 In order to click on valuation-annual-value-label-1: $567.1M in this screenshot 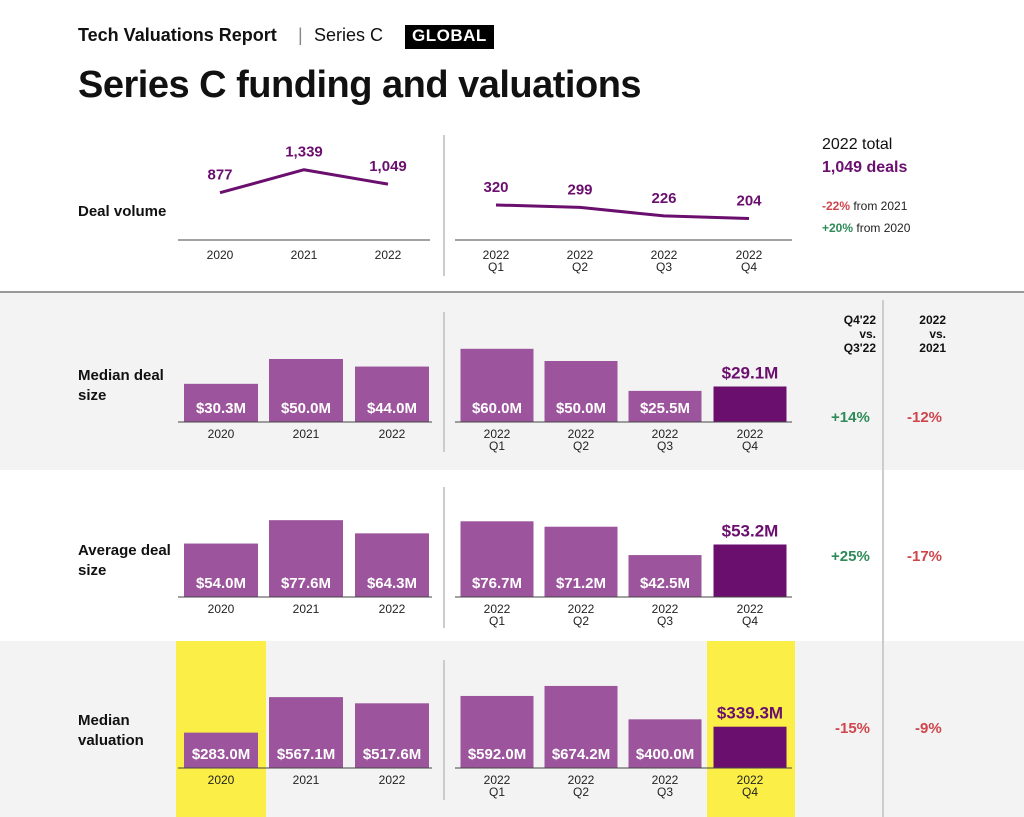, I will do `click(306, 754)`.